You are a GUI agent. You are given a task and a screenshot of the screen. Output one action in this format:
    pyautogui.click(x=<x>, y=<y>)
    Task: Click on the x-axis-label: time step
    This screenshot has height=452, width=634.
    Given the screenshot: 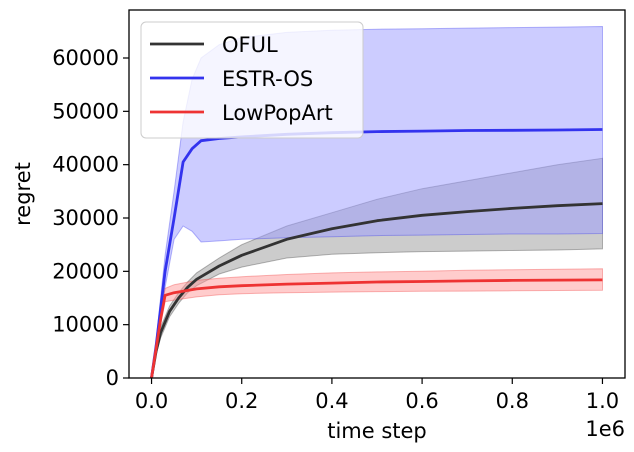 What is the action you would take?
    pyautogui.click(x=377, y=431)
    